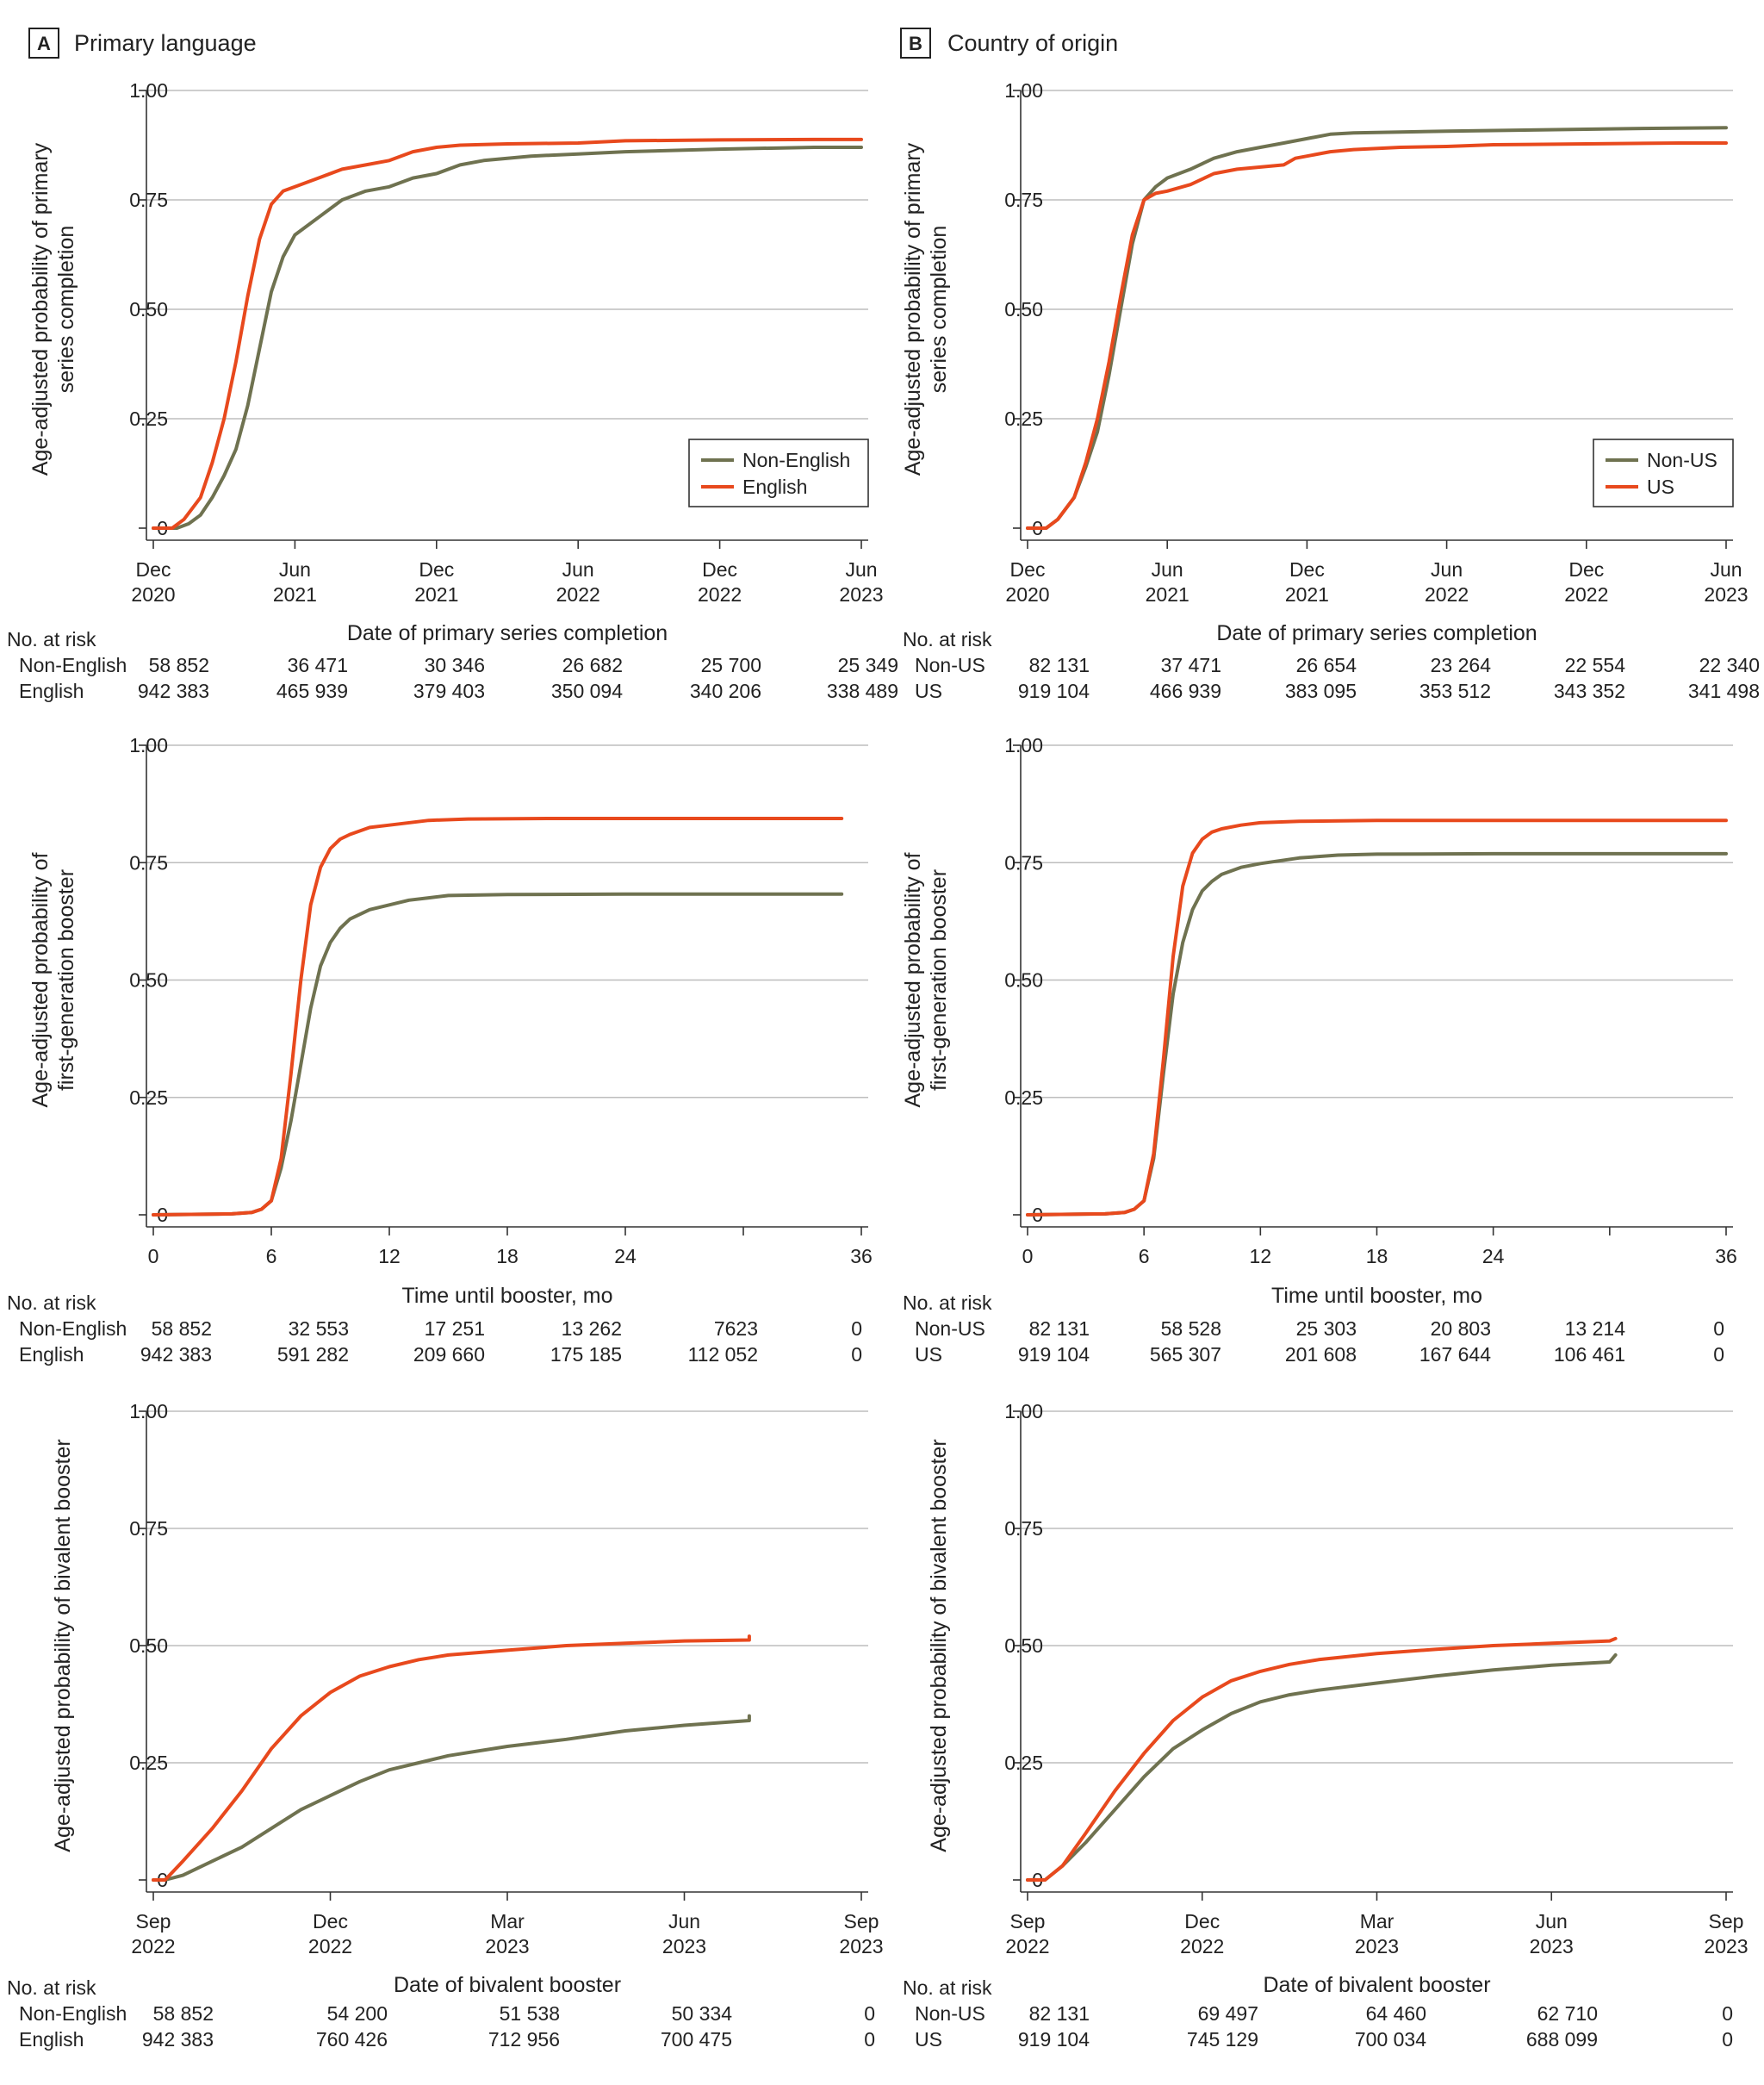  I want to click on risk-value: 13 214, so click(1596, 1328).